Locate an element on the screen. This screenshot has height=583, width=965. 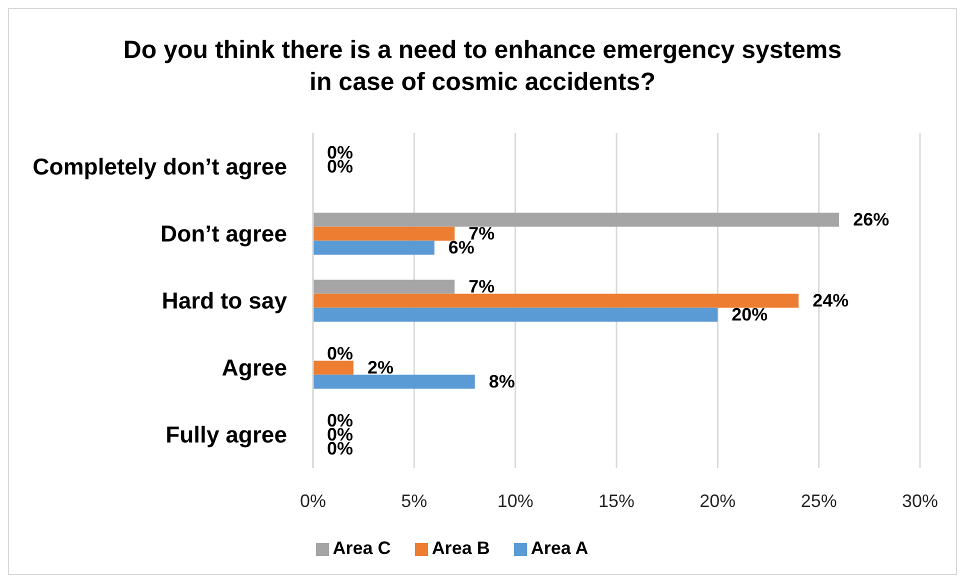
data-label: 7% is located at coordinates (481, 286).